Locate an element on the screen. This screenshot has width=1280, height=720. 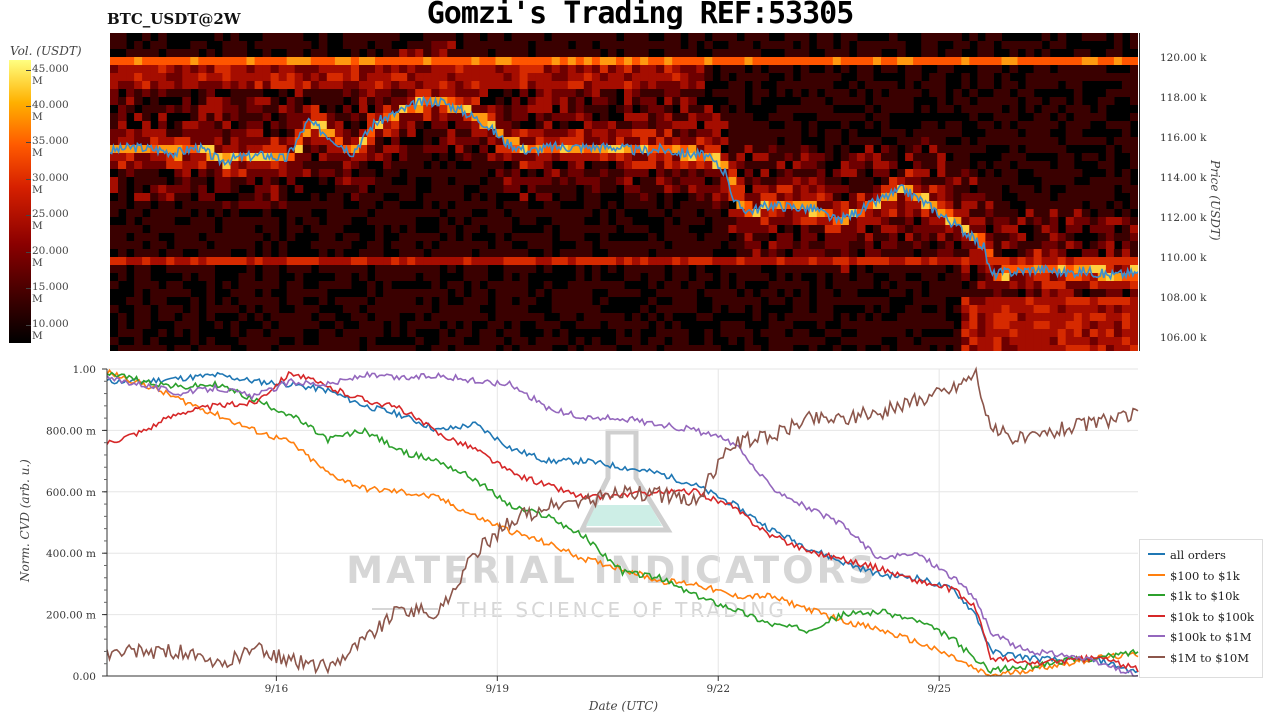
legend-item: $1k to $10k is located at coordinates (1193, 596).